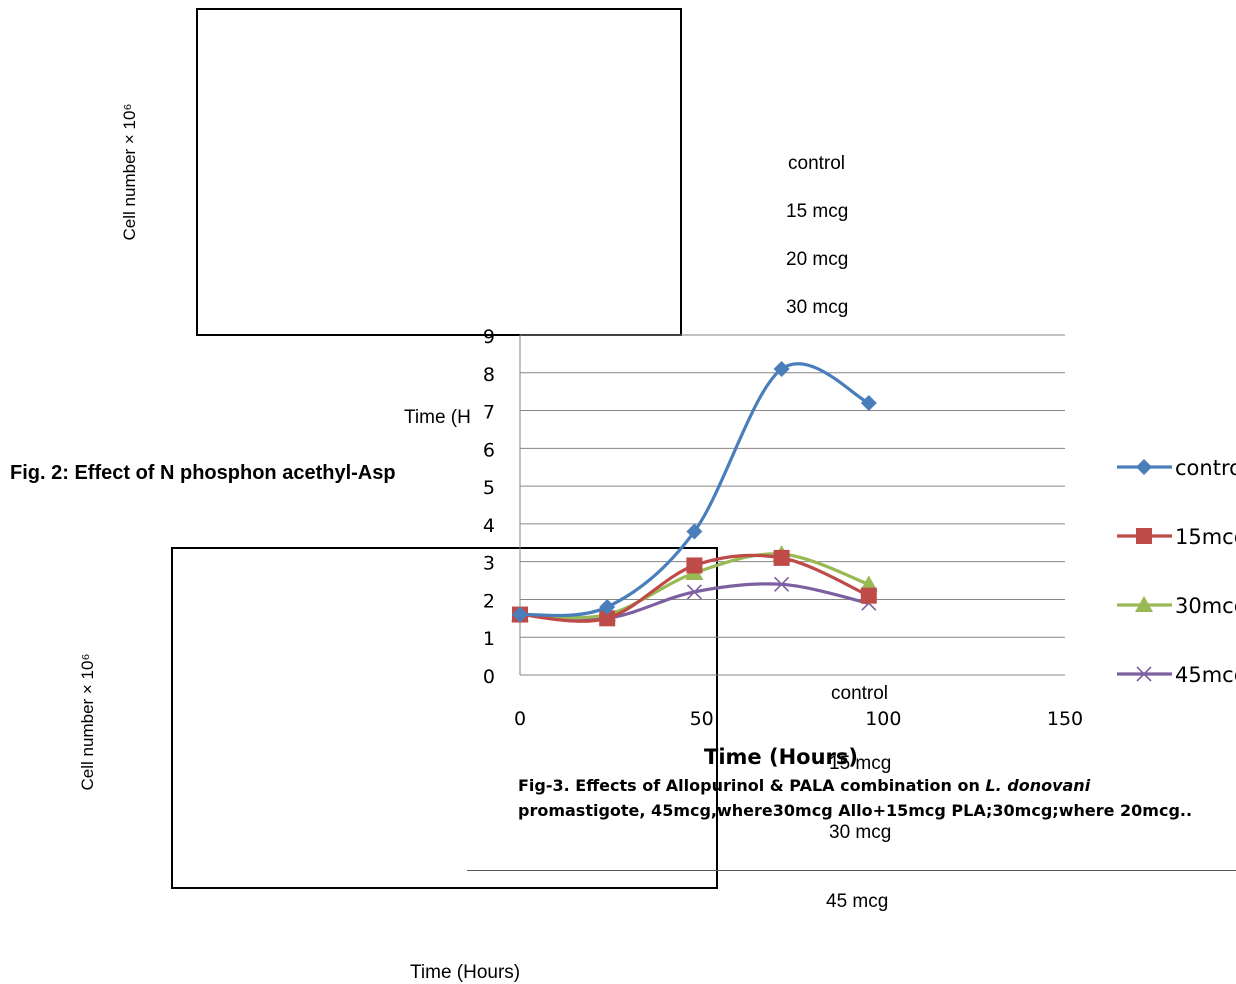  What do you see at coordinates (860, 832) in the screenshot?
I see `lower-legend-item-2: 30 mcg` at bounding box center [860, 832].